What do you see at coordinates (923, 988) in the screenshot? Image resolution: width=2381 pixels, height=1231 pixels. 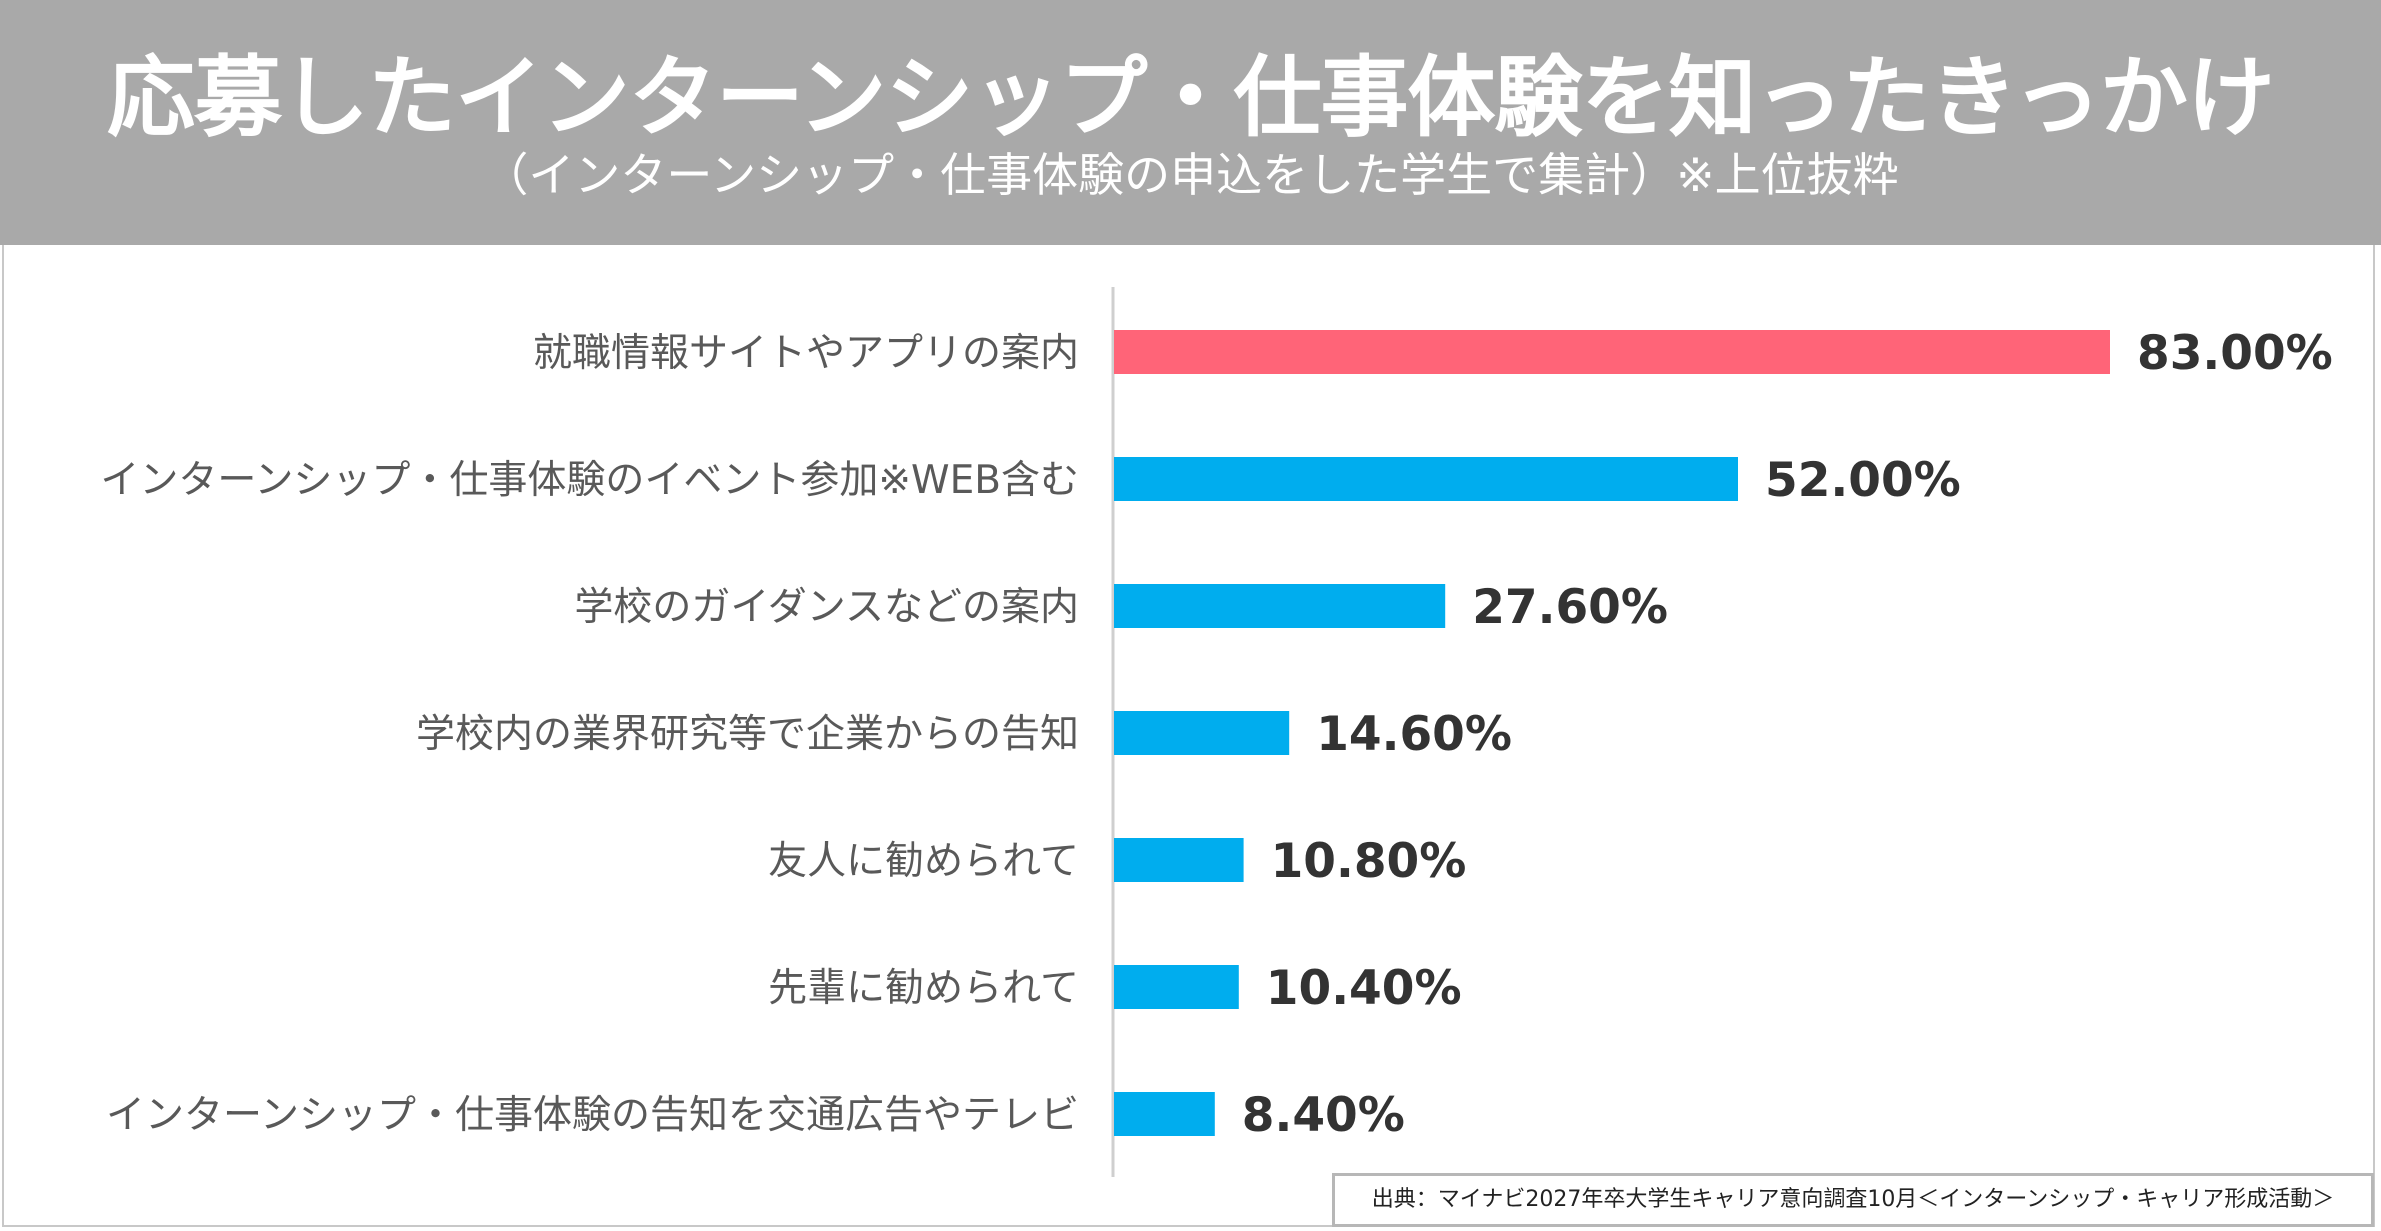 I see `category-label: 先輩に勧められて` at bounding box center [923, 988].